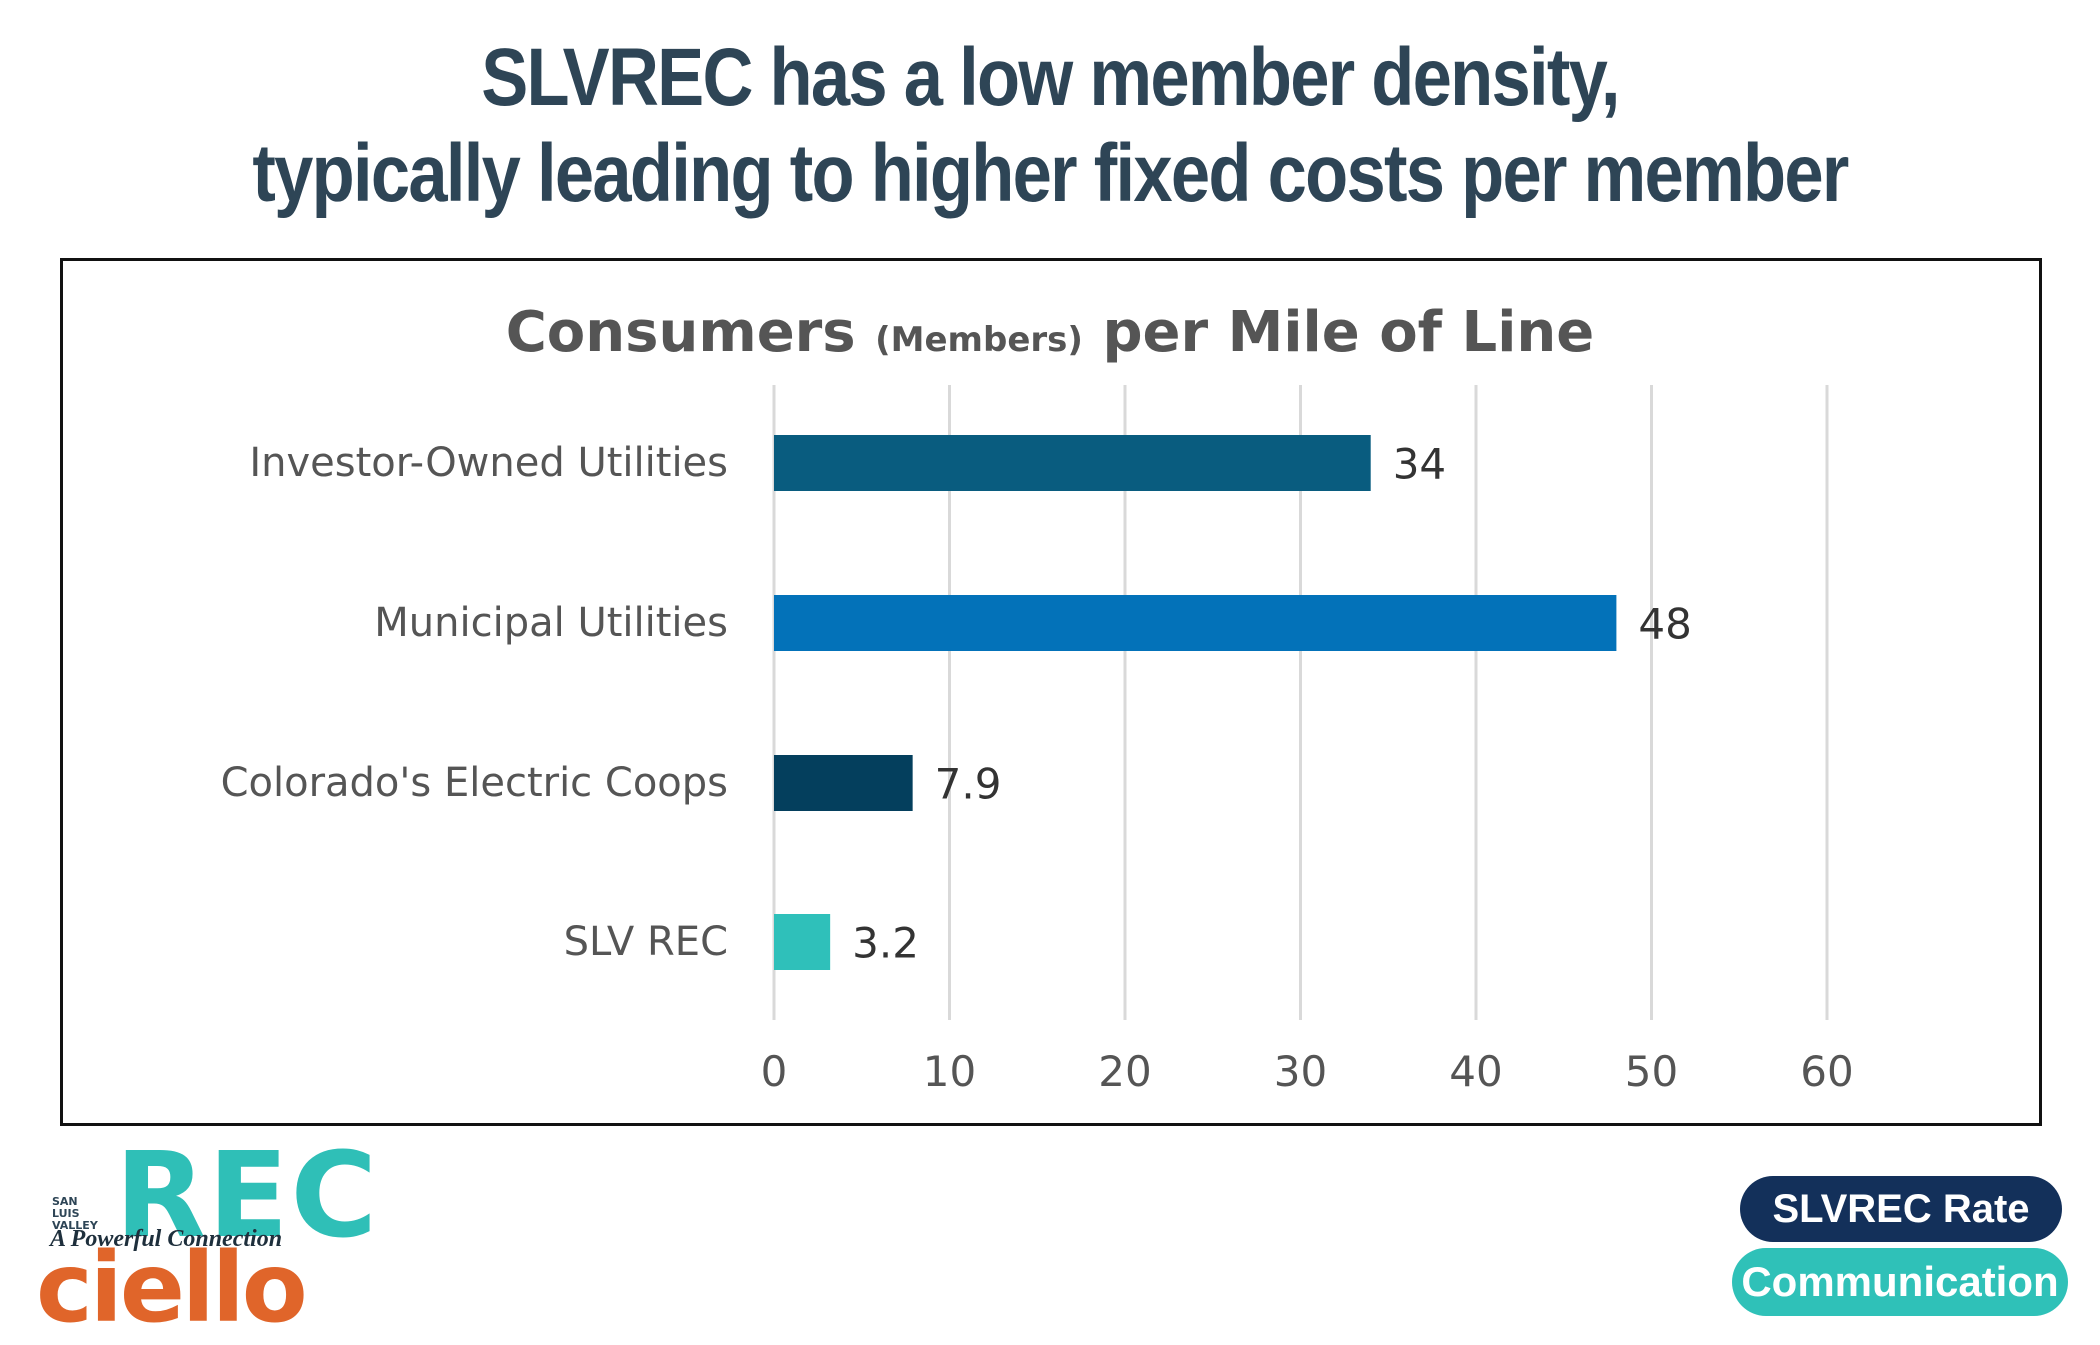 This screenshot has height=1345, width=2100. Describe the element at coordinates (1419, 464) in the screenshot. I see `value-label-0: 34` at that location.